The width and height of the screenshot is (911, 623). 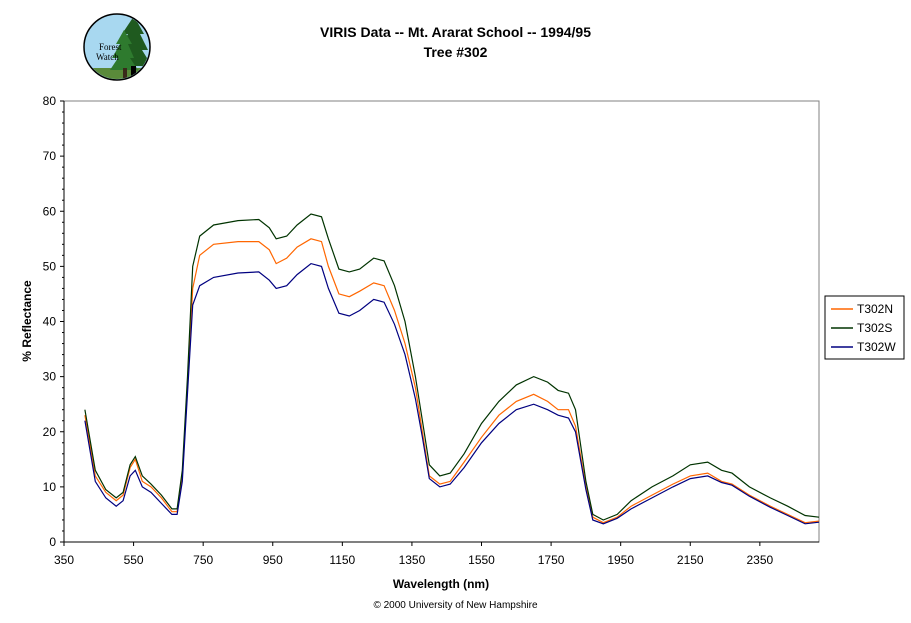 What do you see at coordinates (50, 101) in the screenshot?
I see `y-tick-label: 80` at bounding box center [50, 101].